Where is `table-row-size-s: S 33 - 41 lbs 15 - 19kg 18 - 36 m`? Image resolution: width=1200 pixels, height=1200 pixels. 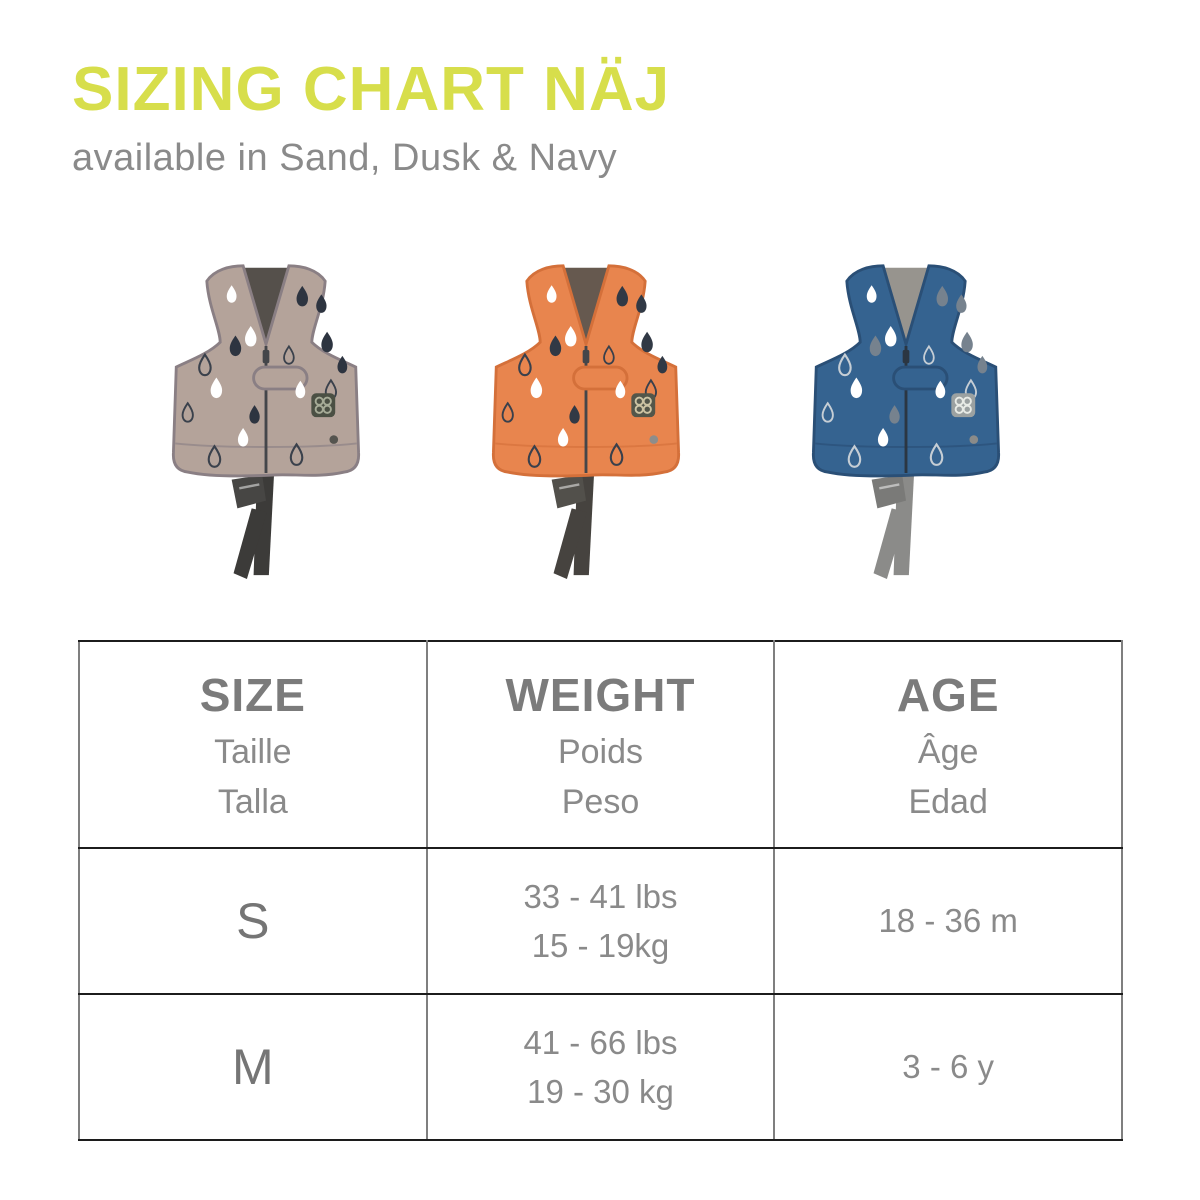
table-row-size-s: S 33 - 41 lbs 15 - 19kg 18 - 36 m is located at coordinates (600, 921).